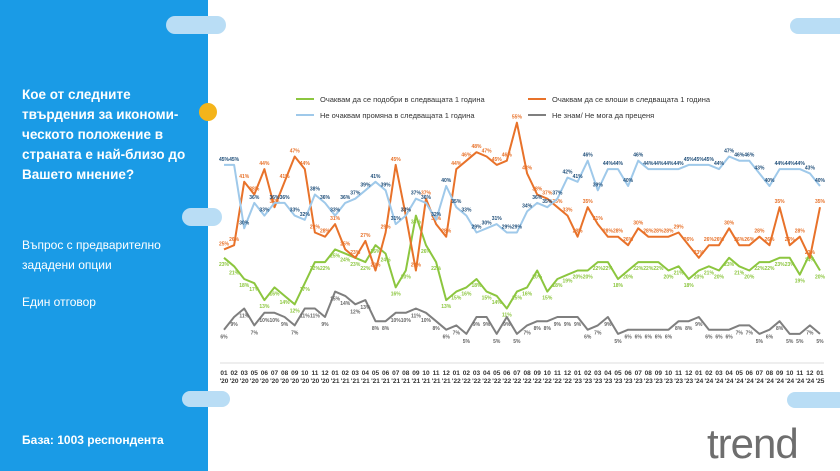 This screenshot has width=840, height=471. What do you see at coordinates (457, 373) in the screenshot?
I see `x-tick-label: 01` at bounding box center [457, 373].